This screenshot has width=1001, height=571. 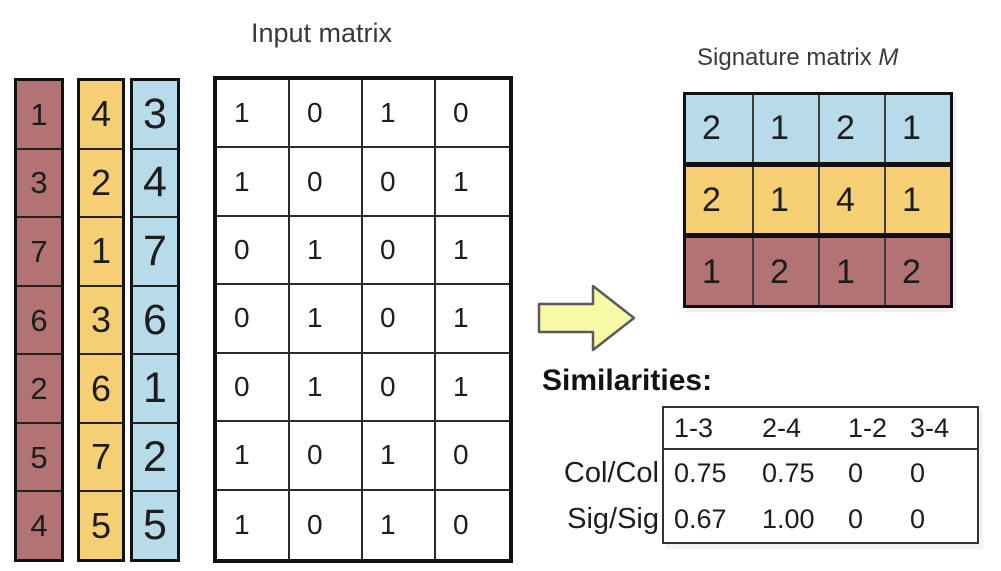 I want to click on similarities-column-header: 1-3, so click(x=708, y=429).